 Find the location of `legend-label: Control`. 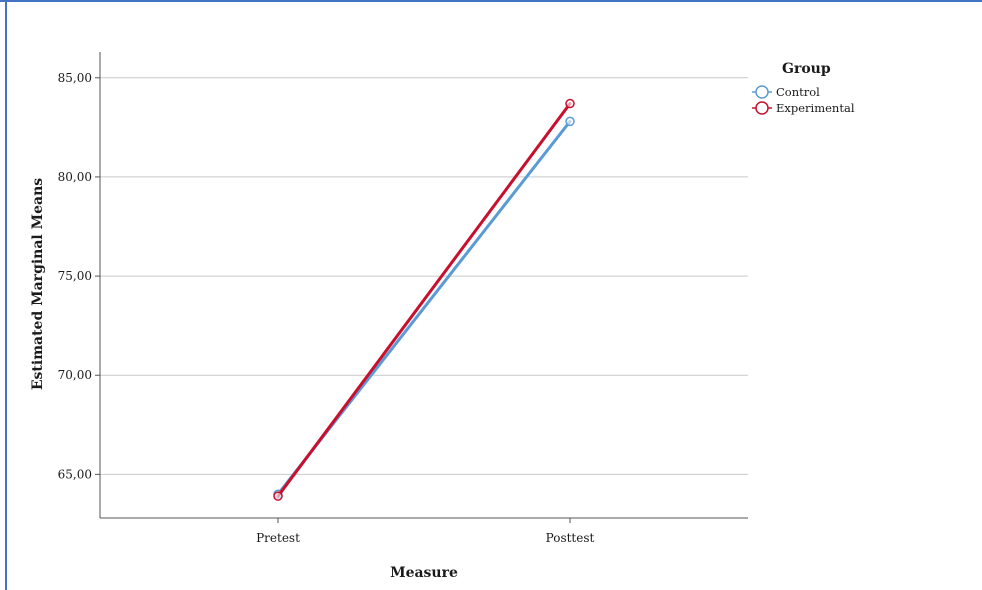

legend-label: Control is located at coordinates (798, 92).